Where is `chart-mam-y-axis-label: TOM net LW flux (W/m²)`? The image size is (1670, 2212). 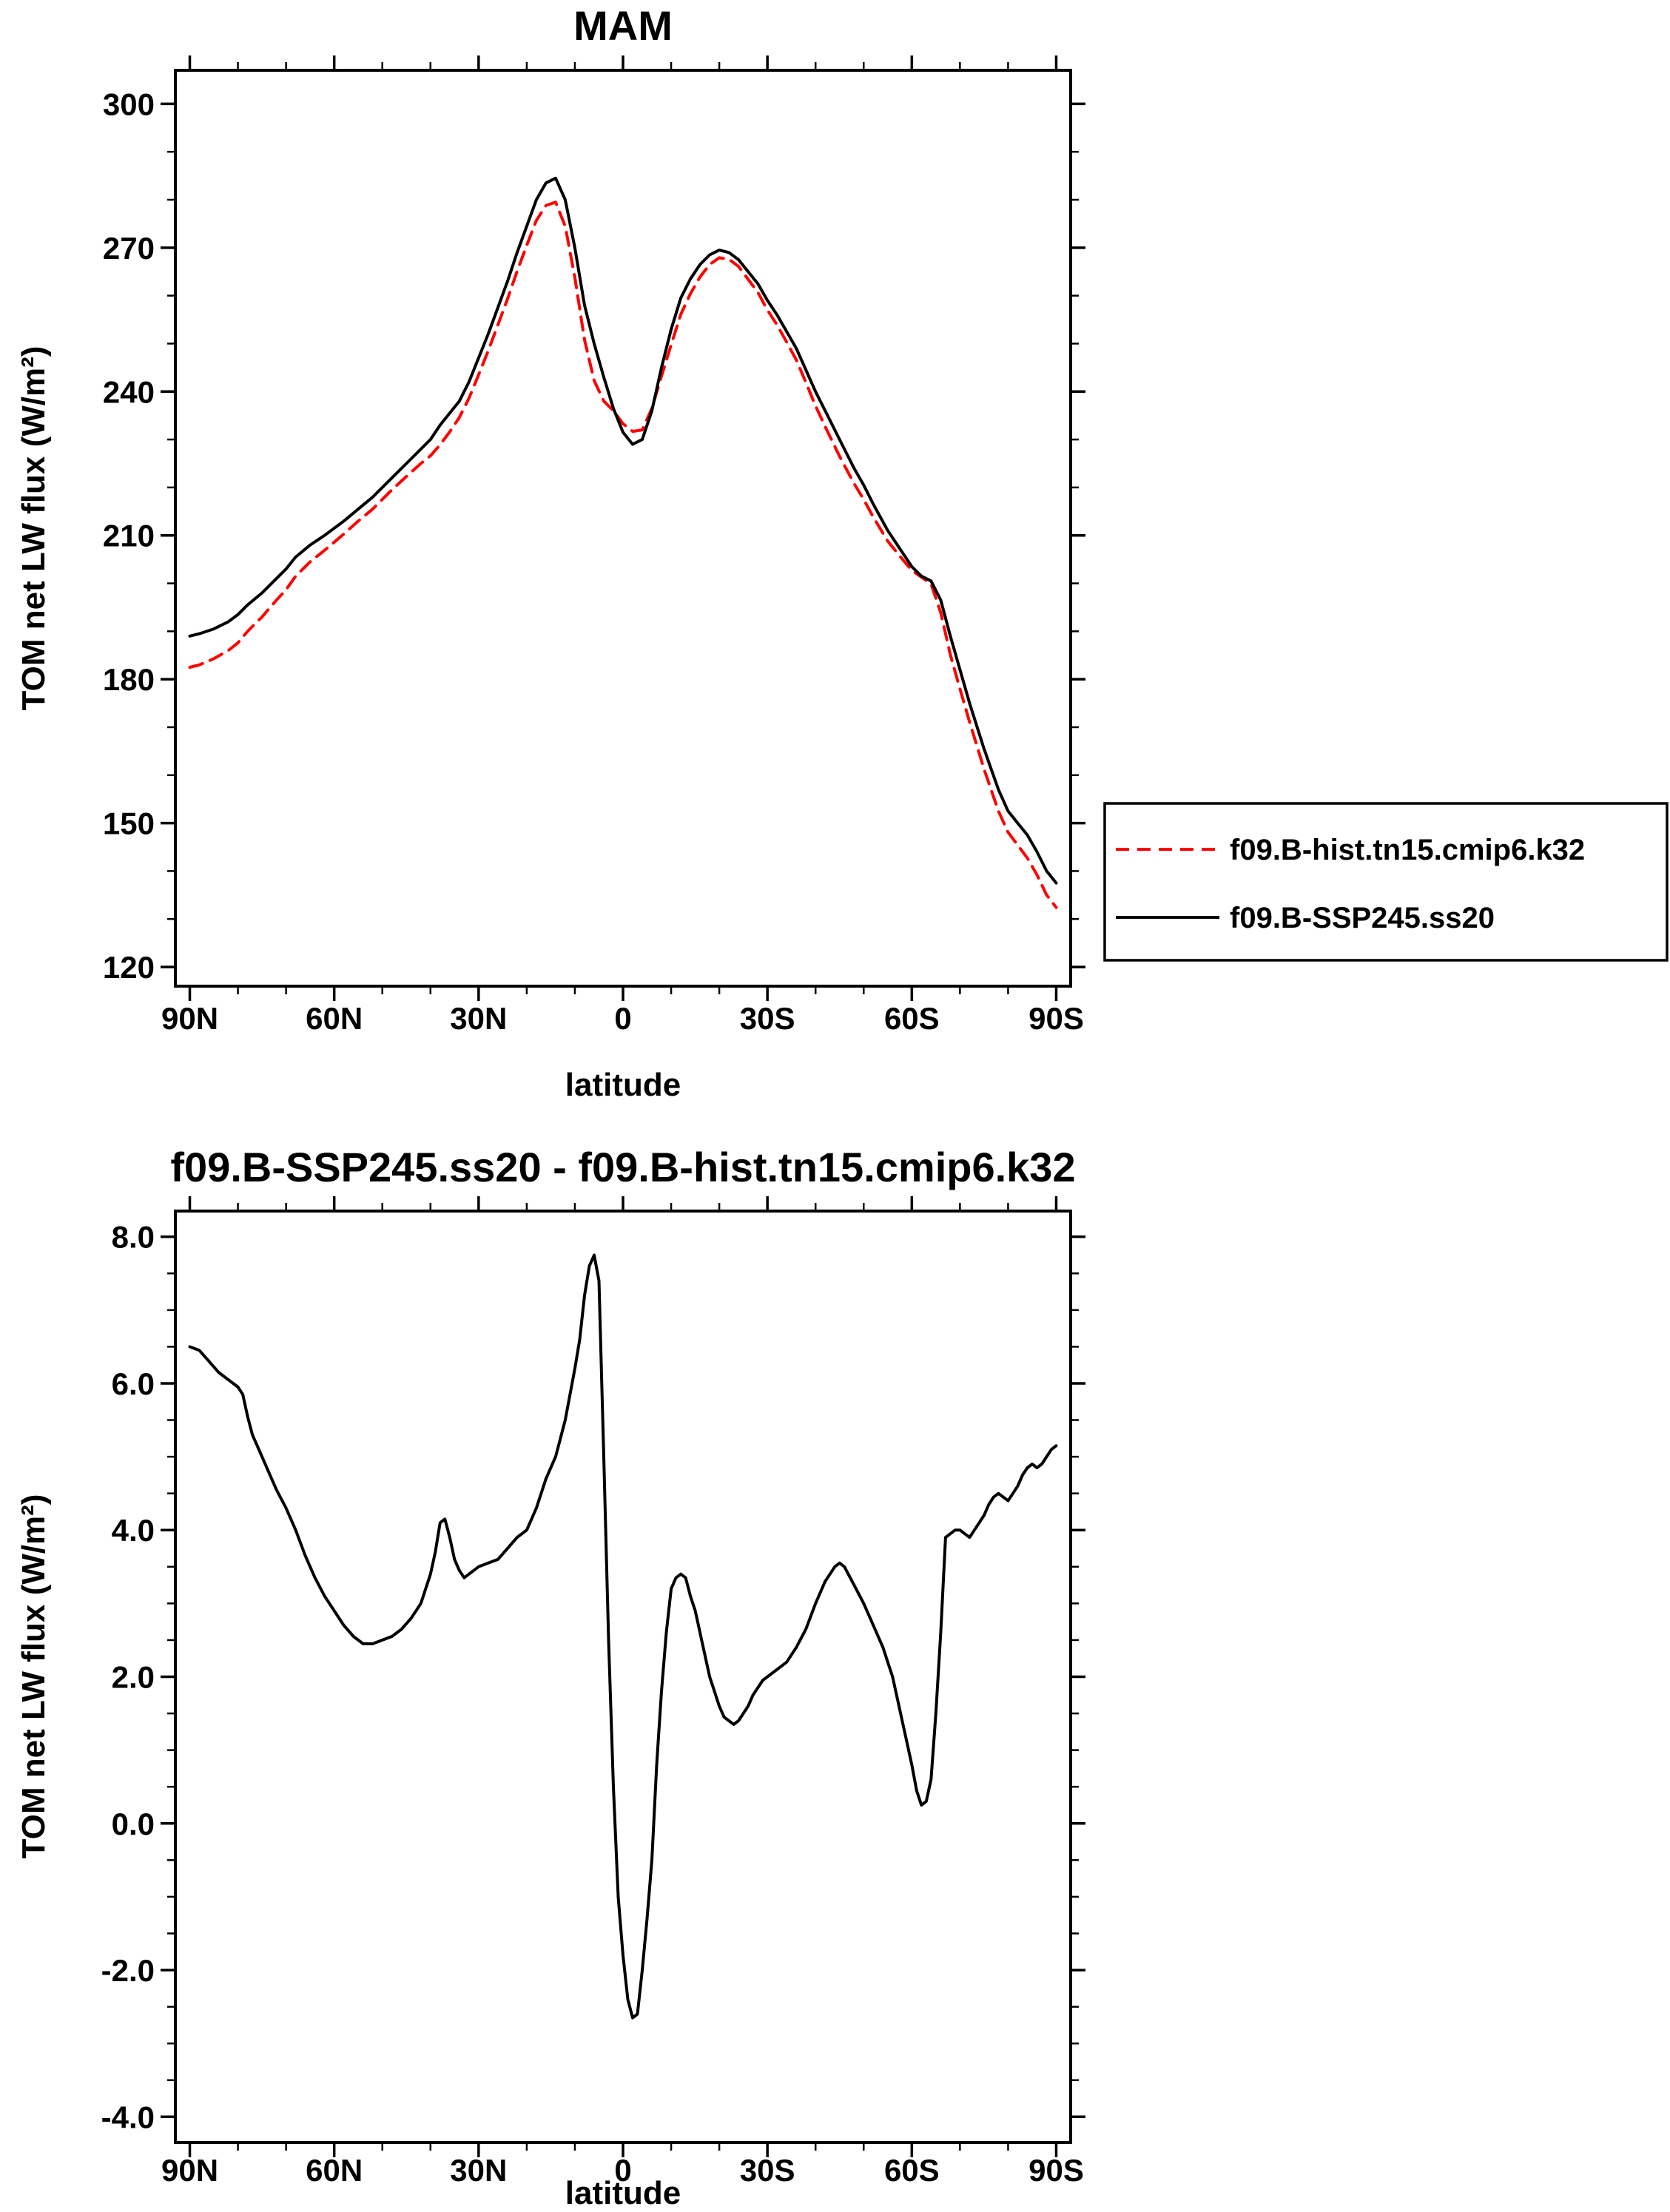 chart-mam-y-axis-label: TOM net LW flux (W/m²) is located at coordinates (34, 528).